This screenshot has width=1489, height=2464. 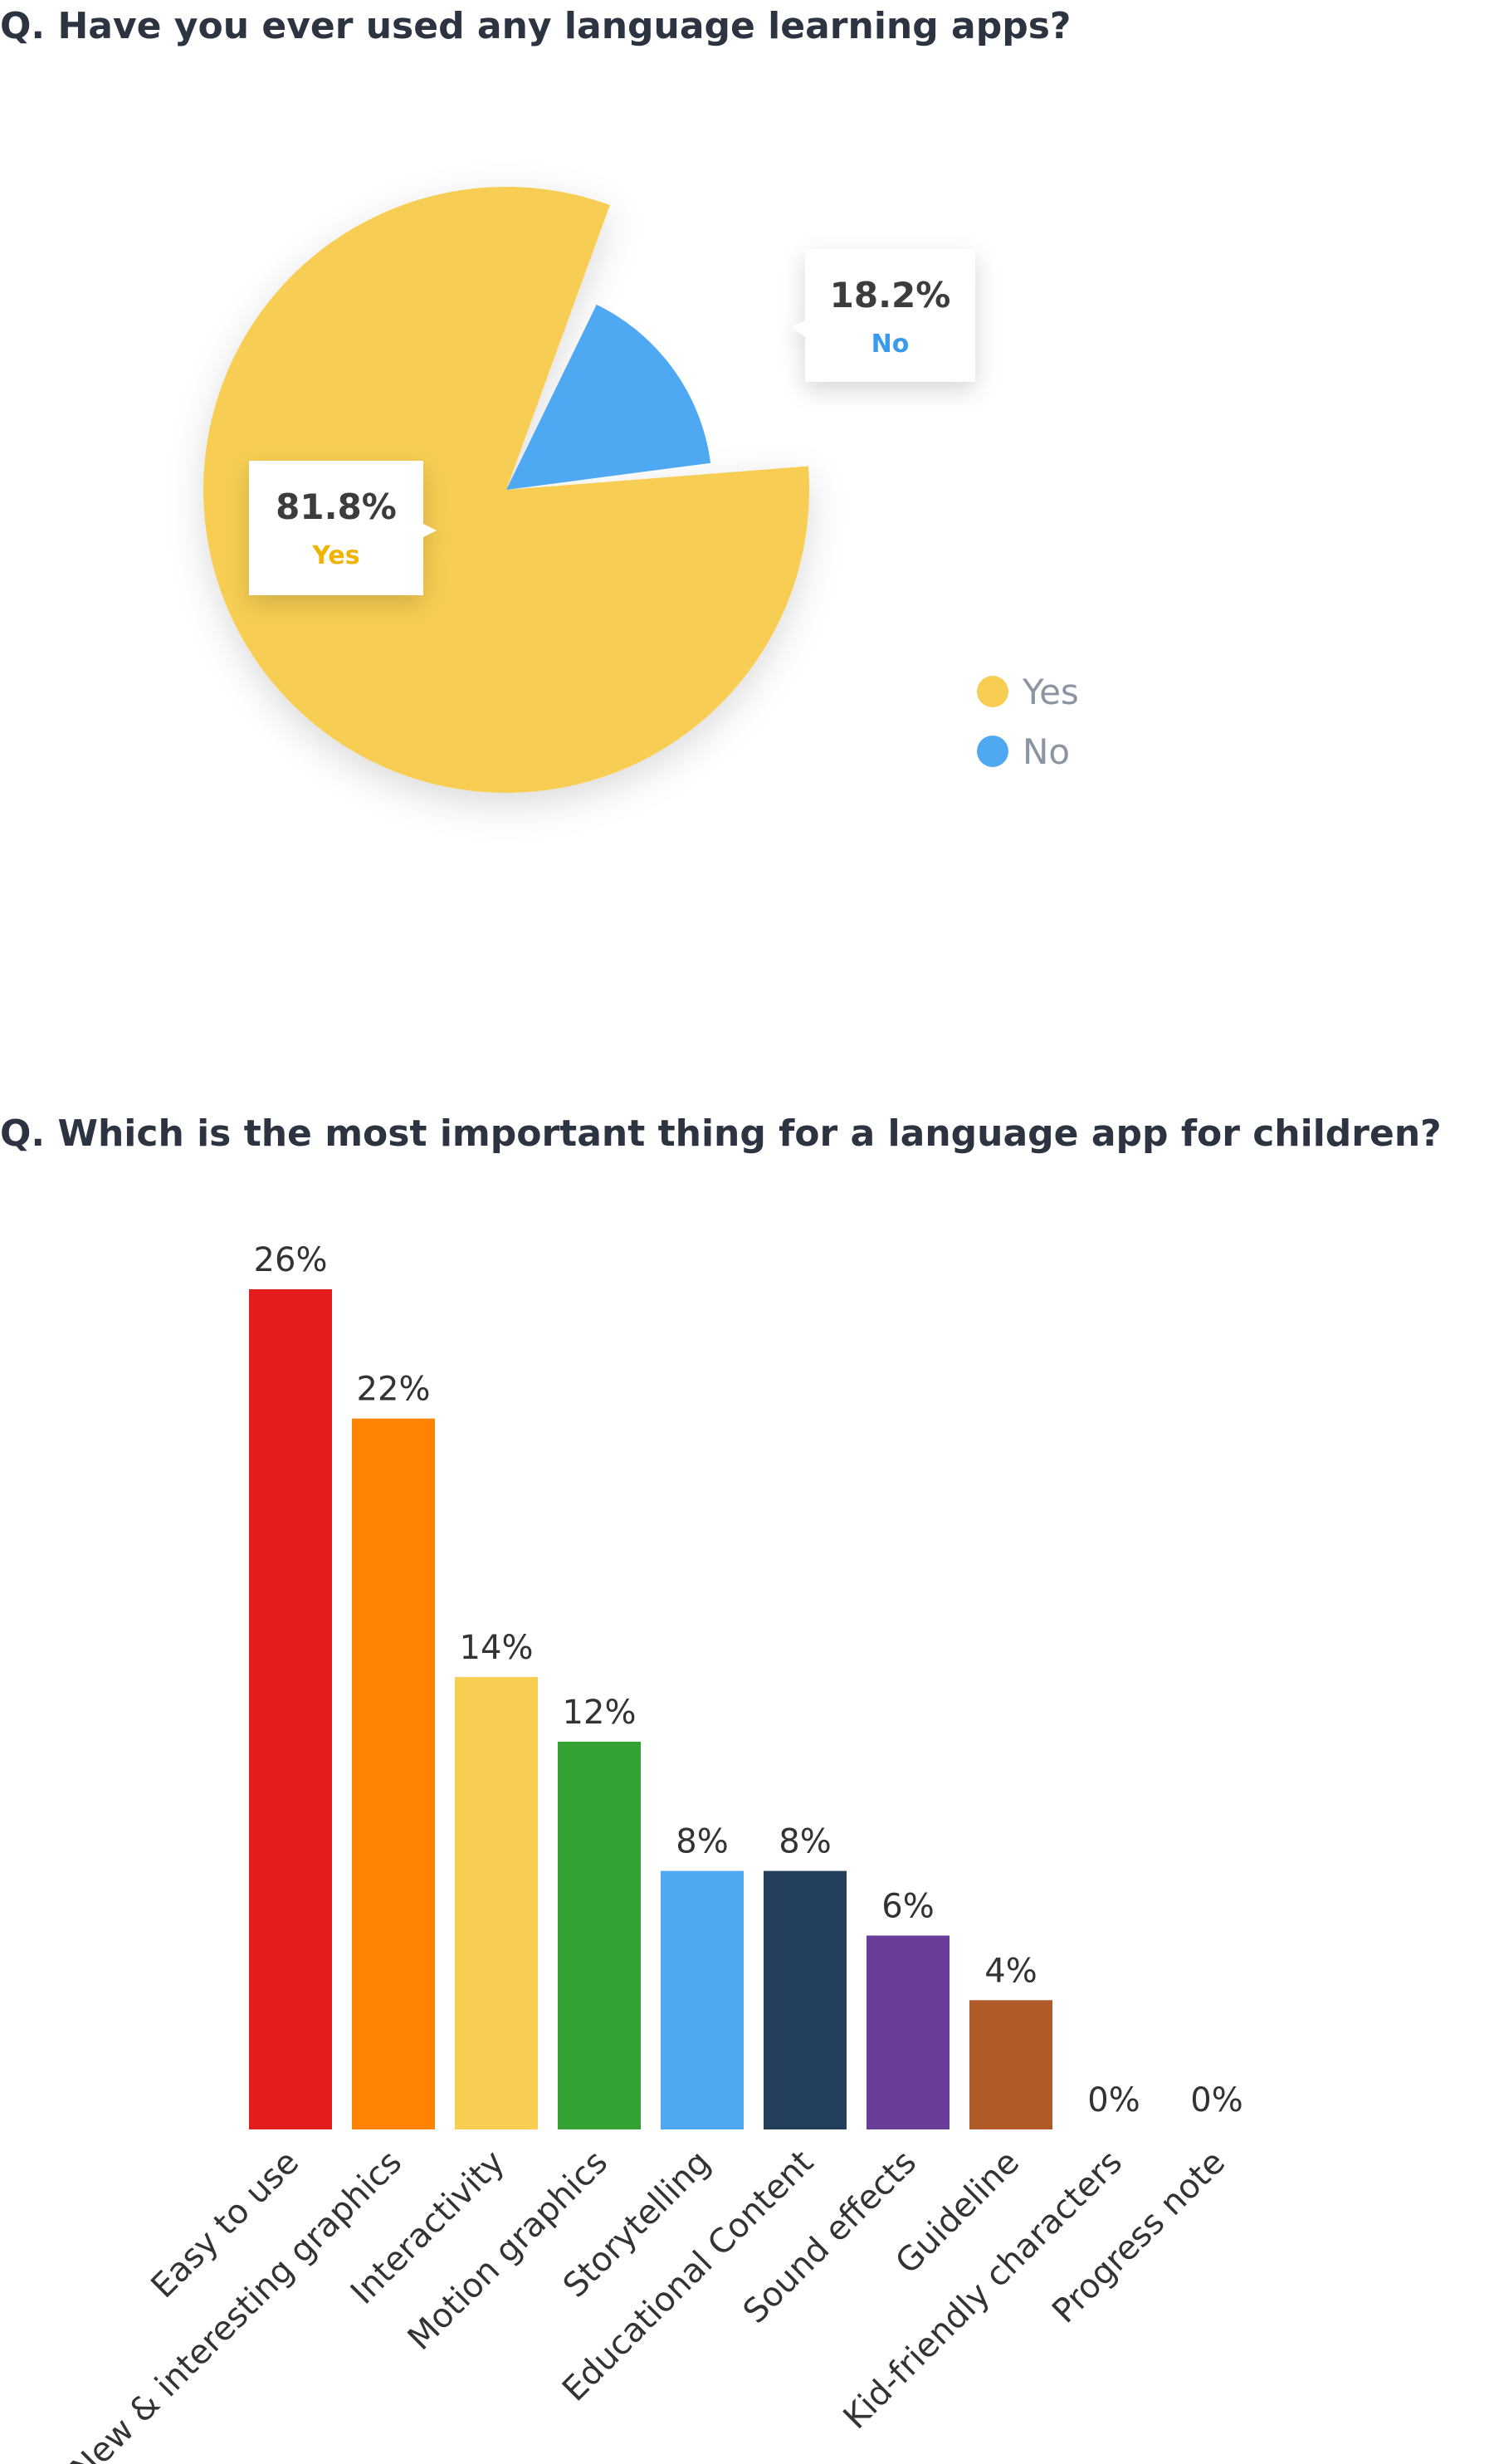 I want to click on legend-item-yes: Yes, so click(x=1028, y=692).